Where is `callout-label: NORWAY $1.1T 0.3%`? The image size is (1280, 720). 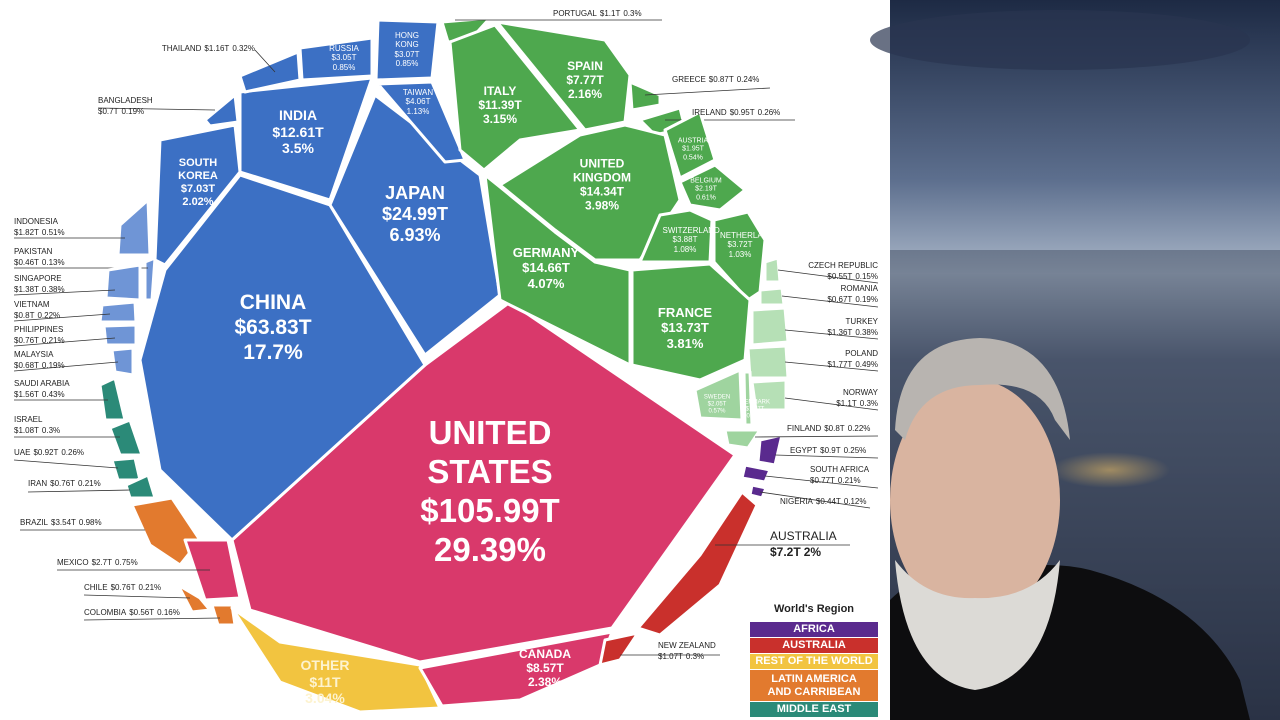
callout-label: NORWAY $1.1T 0.3% is located at coordinates (857, 399).